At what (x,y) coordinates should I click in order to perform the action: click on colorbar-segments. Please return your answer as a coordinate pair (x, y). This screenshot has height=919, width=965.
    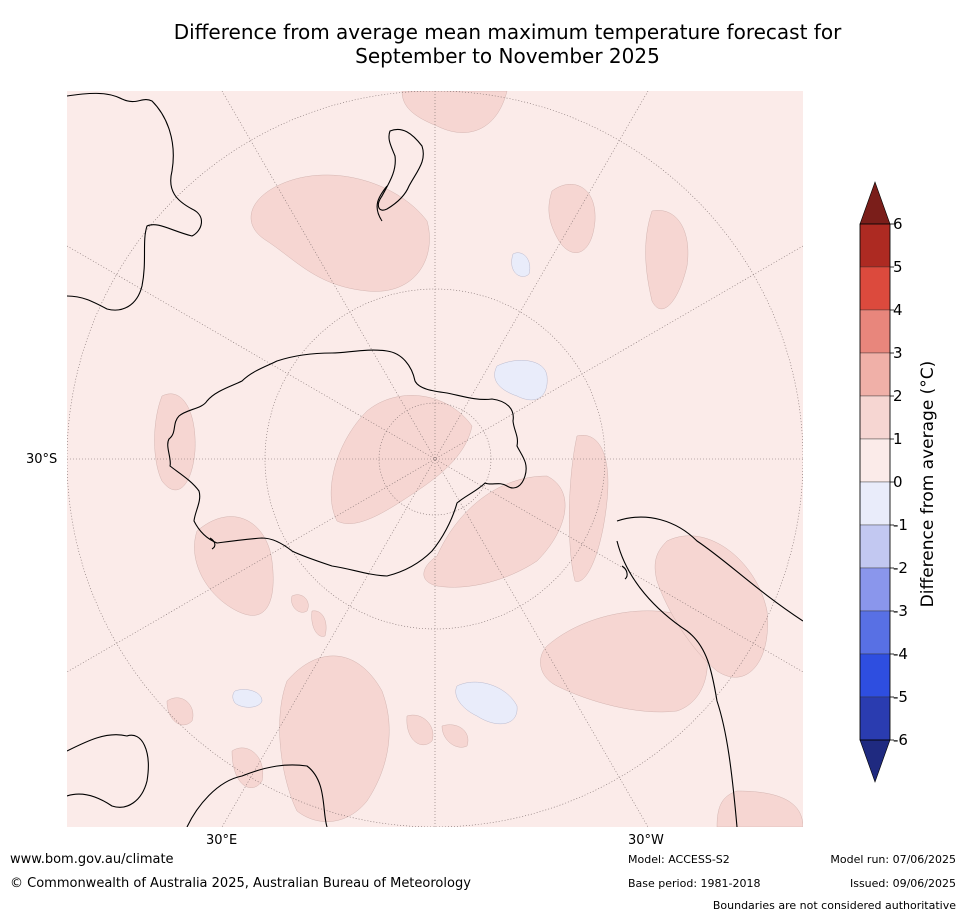
    Looking at the image, I should click on (875, 482).